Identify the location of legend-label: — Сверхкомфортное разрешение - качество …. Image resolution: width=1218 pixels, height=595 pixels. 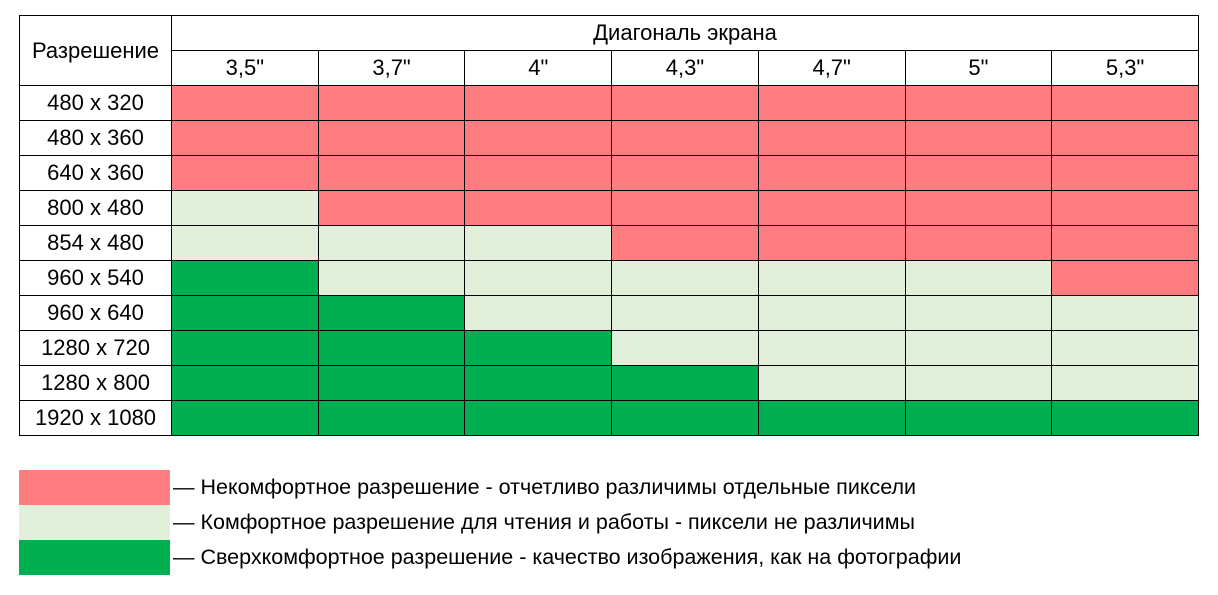
(567, 557).